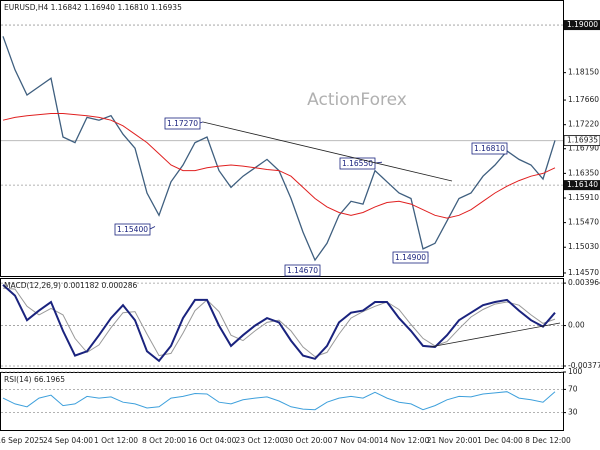 The width and height of the screenshot is (600, 450). Describe the element at coordinates (583, 197) in the screenshot. I see `y-tick-label: 1.15910` at that location.